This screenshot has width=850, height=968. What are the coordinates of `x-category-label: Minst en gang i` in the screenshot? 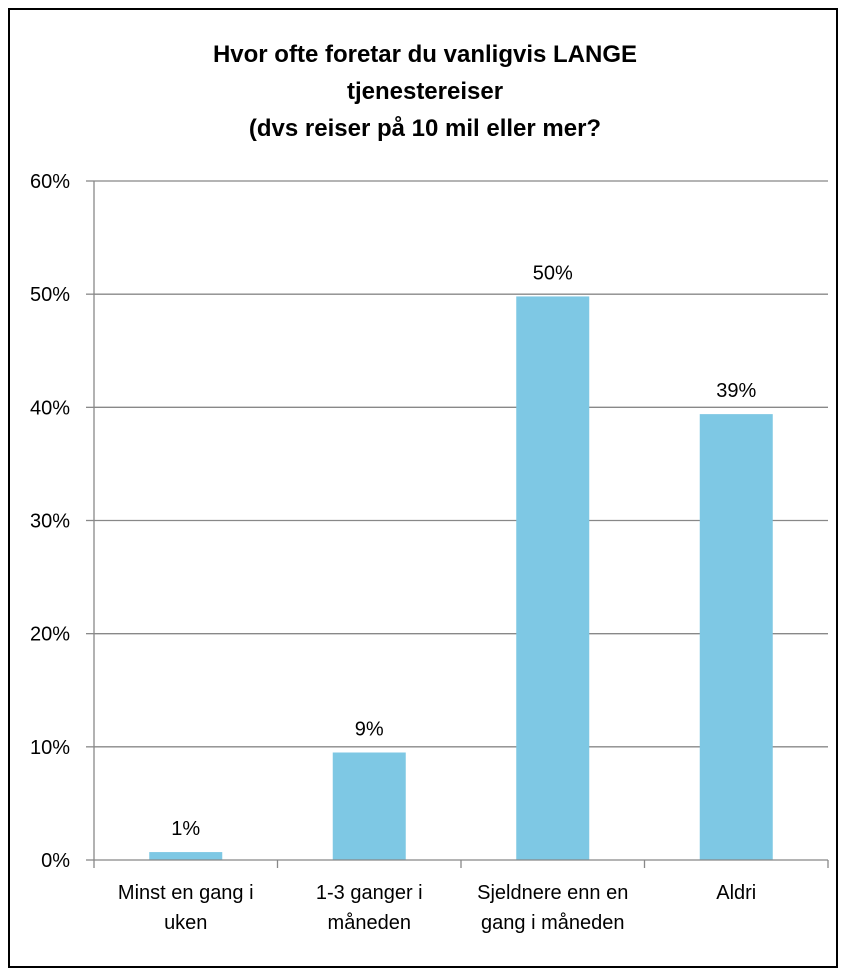 It's located at (186, 893).